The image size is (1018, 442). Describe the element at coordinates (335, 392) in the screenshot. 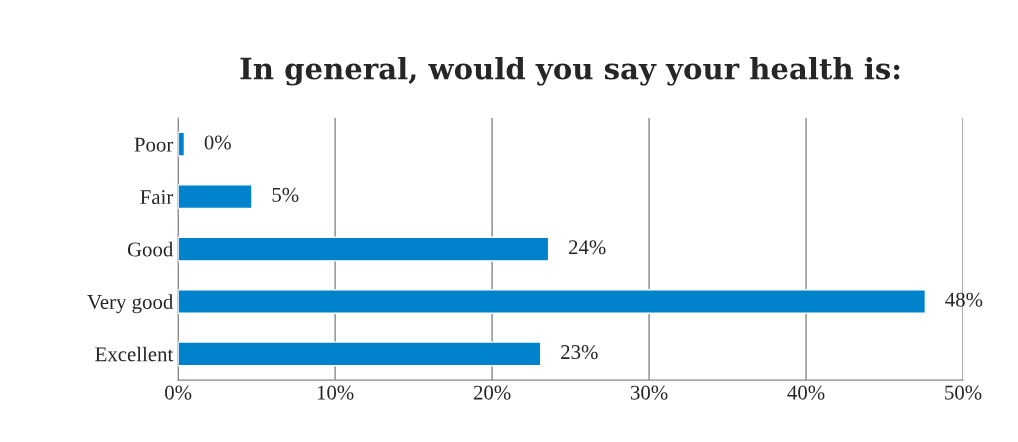

I see `x-tick-label: 10%` at that location.